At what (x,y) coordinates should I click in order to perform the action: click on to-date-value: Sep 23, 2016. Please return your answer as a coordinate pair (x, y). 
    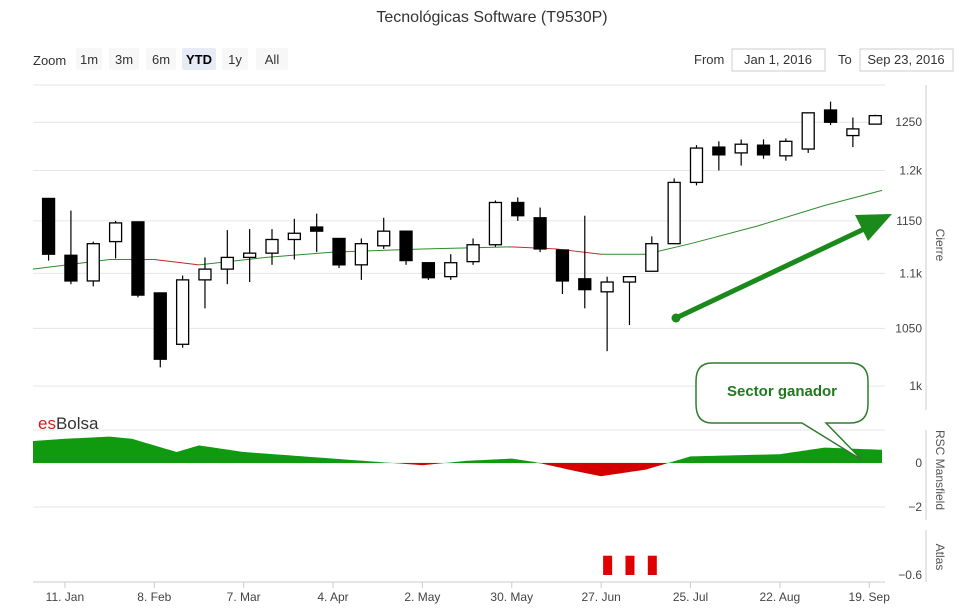
    Looking at the image, I should click on (905, 59).